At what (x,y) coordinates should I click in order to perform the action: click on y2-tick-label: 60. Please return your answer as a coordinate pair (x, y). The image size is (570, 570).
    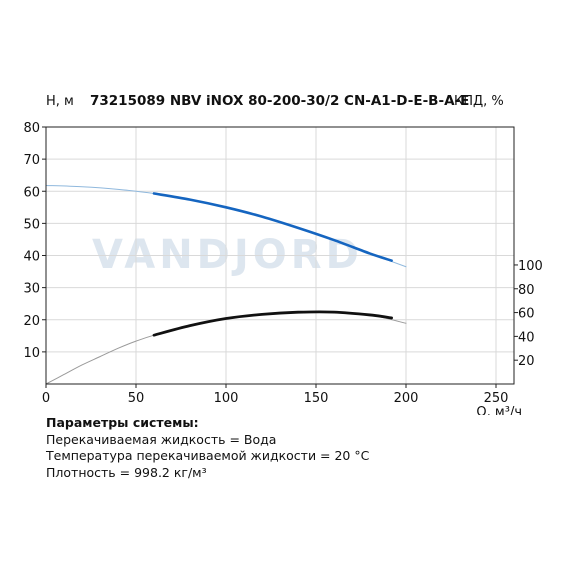
    Looking at the image, I should click on (526, 314).